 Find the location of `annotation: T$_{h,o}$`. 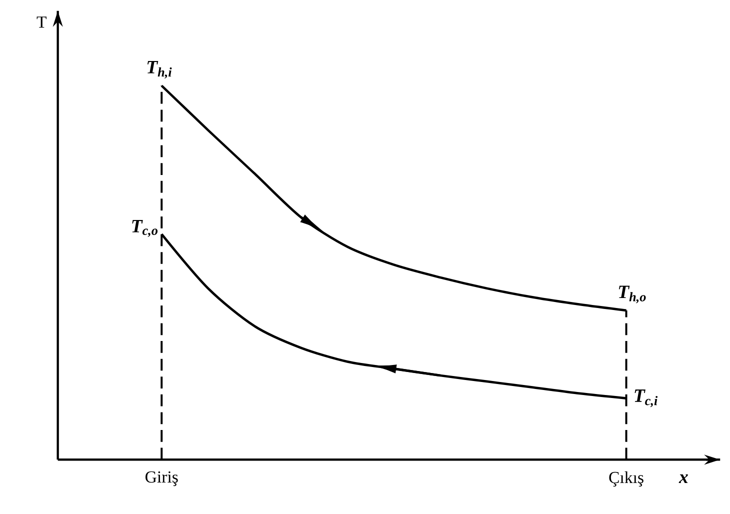

annotation: T$_{h,o}$ is located at coordinates (632, 295).